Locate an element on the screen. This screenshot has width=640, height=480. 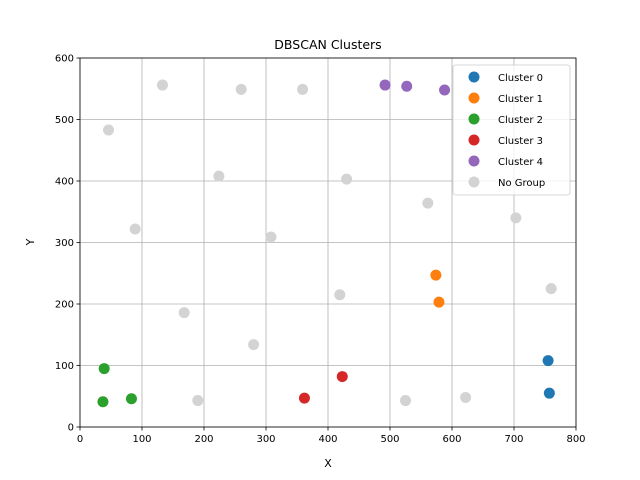
x-tick-label: 100 is located at coordinates (141, 439).